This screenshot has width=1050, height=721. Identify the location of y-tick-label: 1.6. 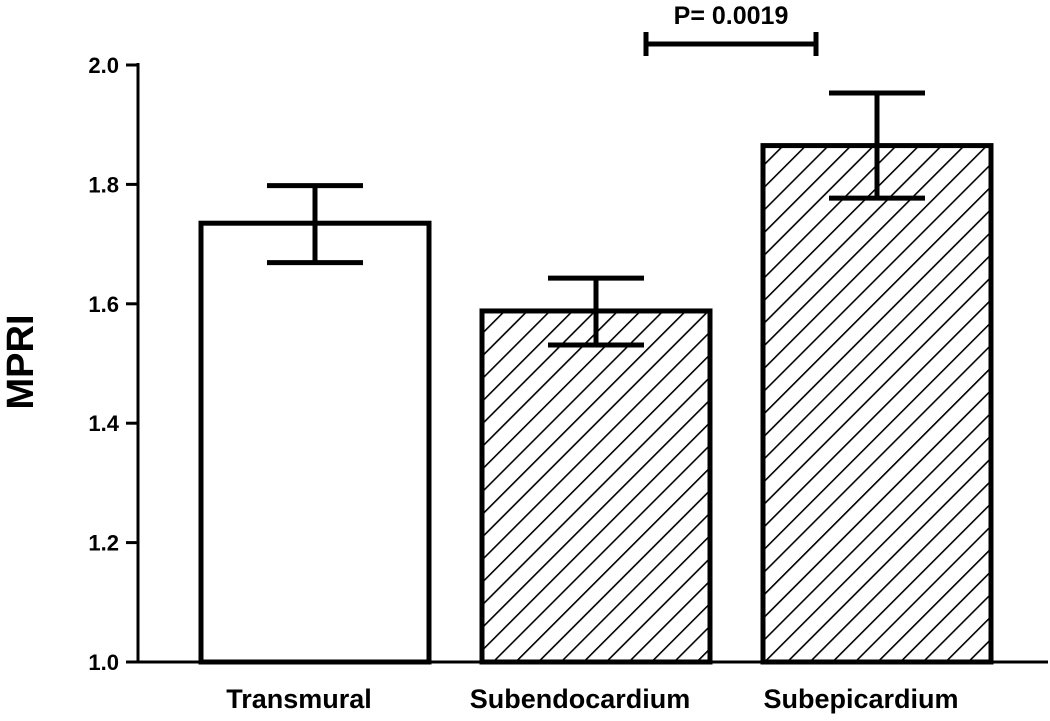
(103, 304).